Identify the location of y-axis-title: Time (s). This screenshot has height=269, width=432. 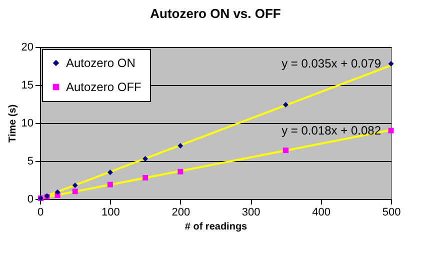
(12, 123).